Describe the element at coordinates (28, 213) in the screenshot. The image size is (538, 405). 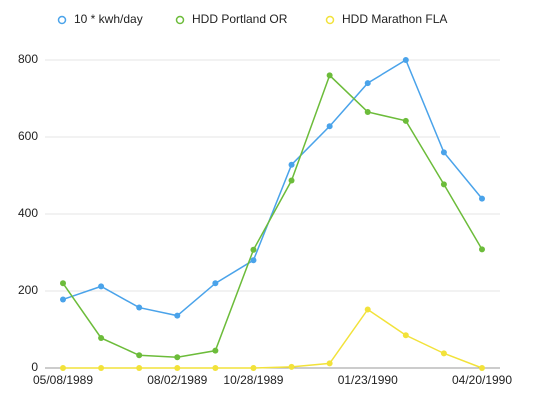
I see `y-tick-label: 400` at that location.